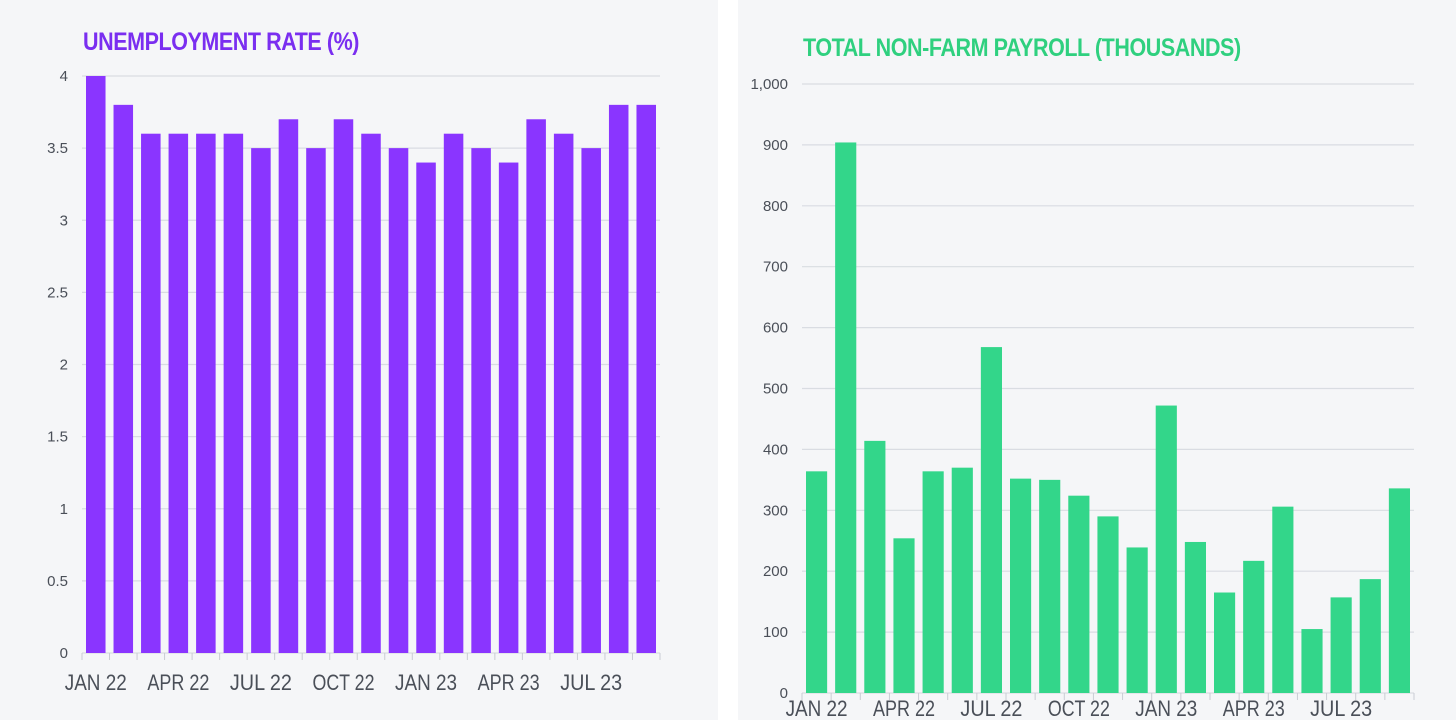 This screenshot has height=720, width=1456. What do you see at coordinates (775, 206) in the screenshot?
I see `y-tick-label: 800` at bounding box center [775, 206].